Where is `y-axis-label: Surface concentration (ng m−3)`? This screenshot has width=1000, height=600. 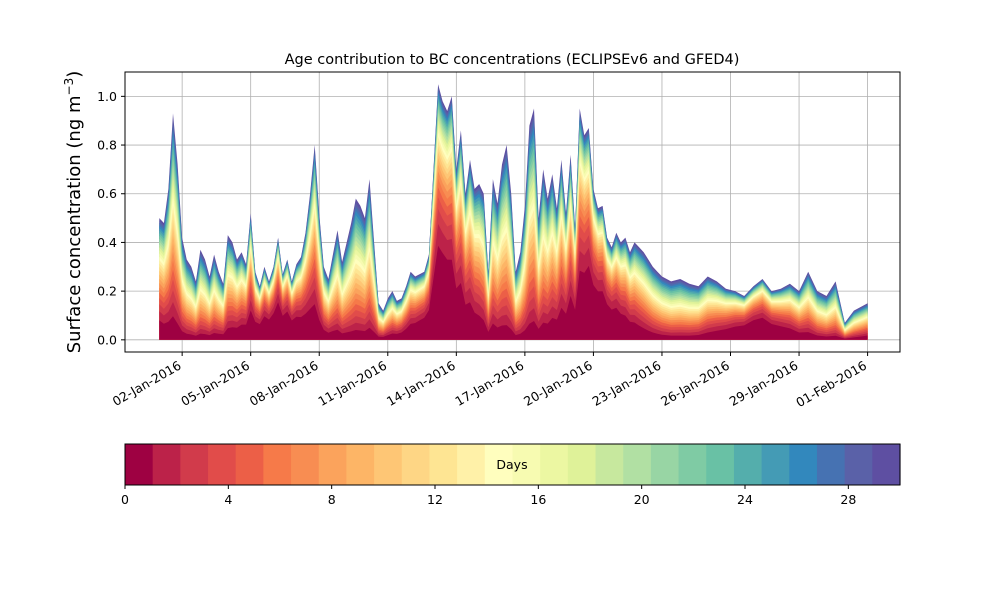
y-axis-label: Surface concentration (ng m−3) is located at coordinates (73, 212).